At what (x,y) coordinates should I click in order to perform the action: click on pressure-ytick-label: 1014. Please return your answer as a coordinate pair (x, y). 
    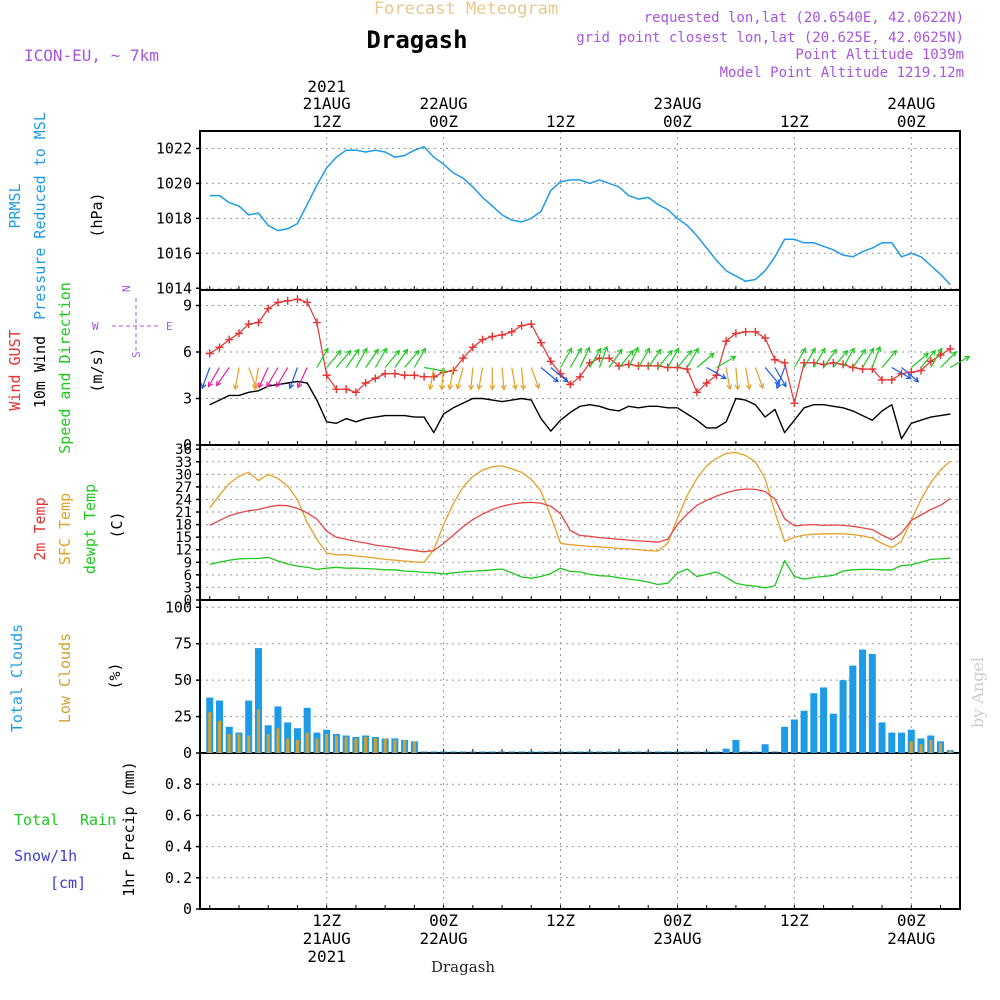
    Looking at the image, I should click on (174, 288).